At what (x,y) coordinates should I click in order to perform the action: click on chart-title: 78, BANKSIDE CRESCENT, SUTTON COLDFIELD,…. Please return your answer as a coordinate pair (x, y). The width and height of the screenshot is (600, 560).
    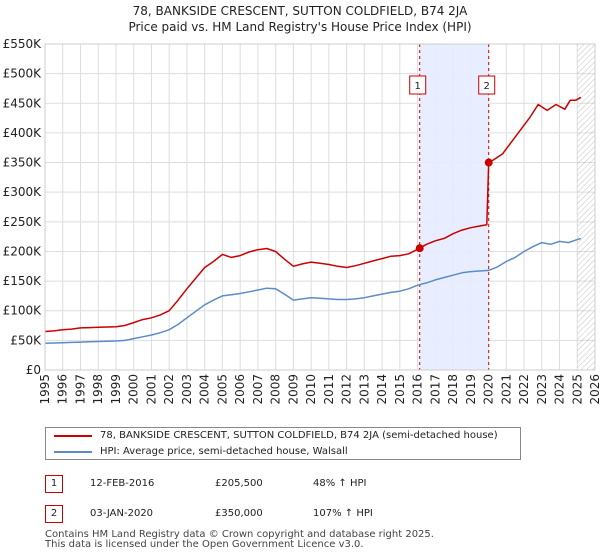
    Looking at the image, I should click on (300, 19).